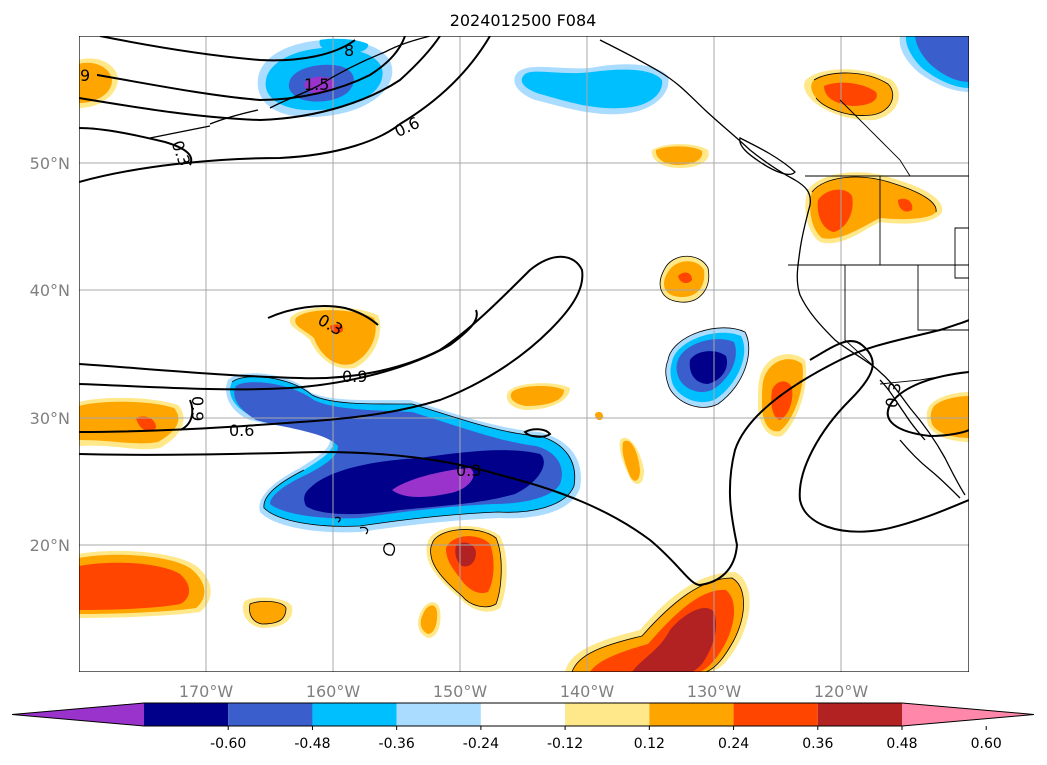  Describe the element at coordinates (850, 94) in the screenshot. I see `fill-bc-red` at that location.